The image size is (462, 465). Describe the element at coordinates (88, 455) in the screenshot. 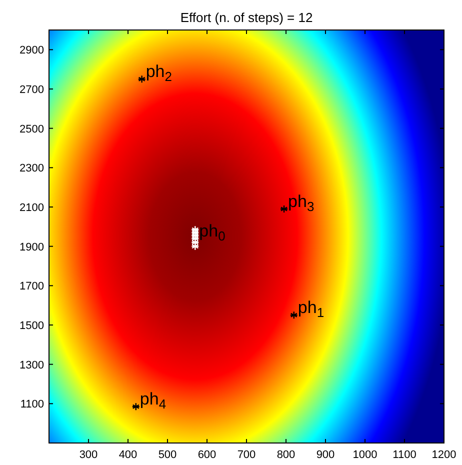

I see `x-tick-label: 300` at that location.